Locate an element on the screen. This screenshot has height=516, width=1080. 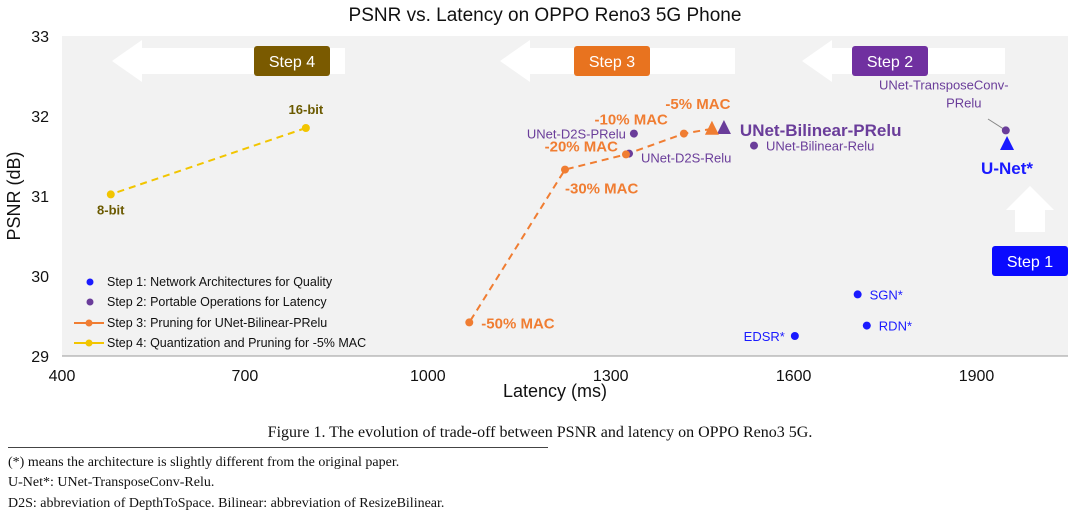
point-label: 16-bit is located at coordinates (306, 109).